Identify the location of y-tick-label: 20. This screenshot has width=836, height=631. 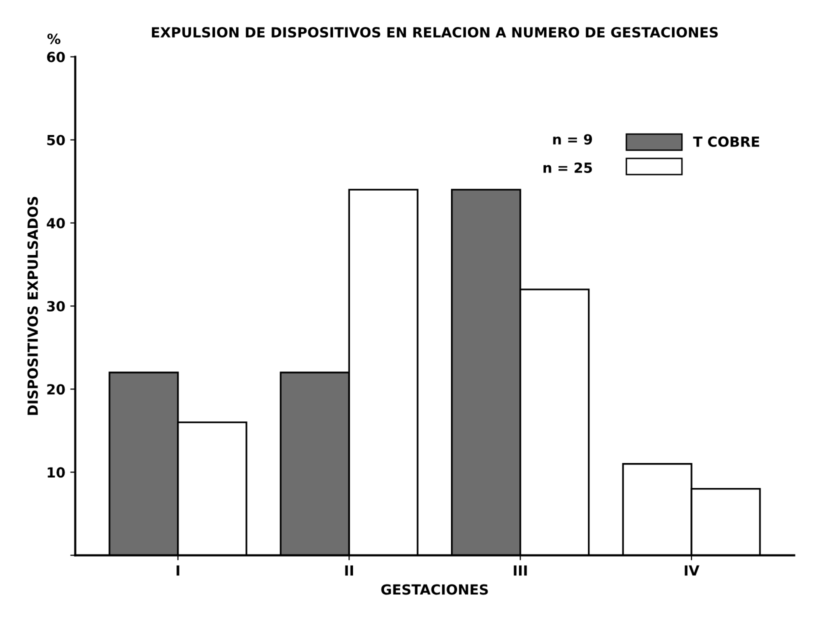
(56, 389).